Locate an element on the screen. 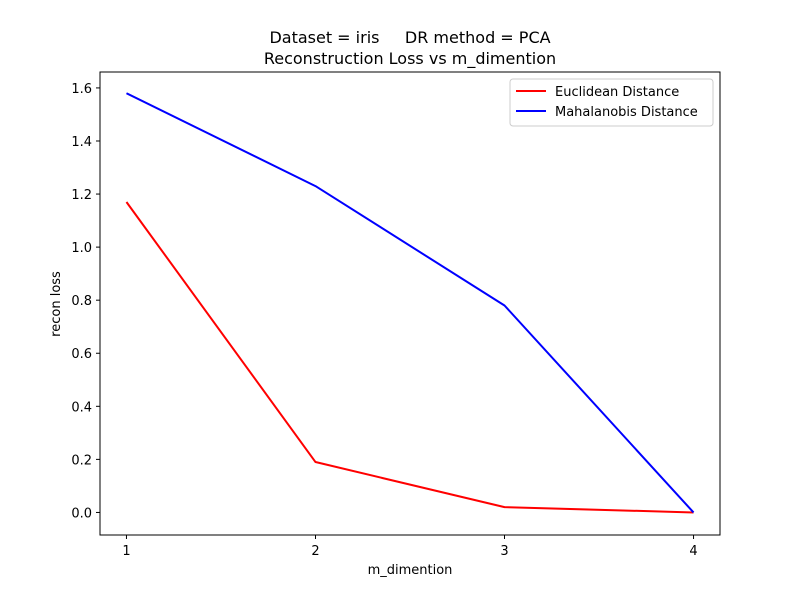 The width and height of the screenshot is (800, 600). chart-title-line1: Dataset = iris DR method = PCA is located at coordinates (409, 37).